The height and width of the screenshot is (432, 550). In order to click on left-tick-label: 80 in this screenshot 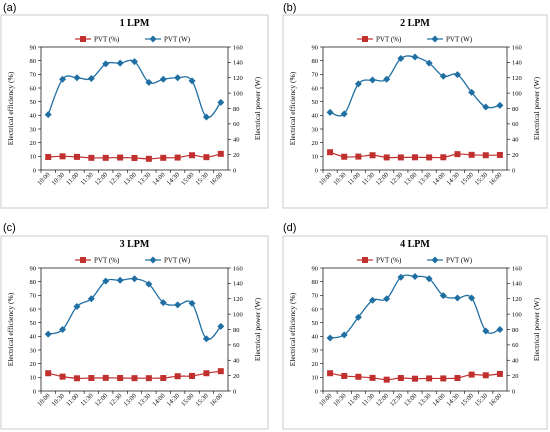, I will do `click(33, 61)`.